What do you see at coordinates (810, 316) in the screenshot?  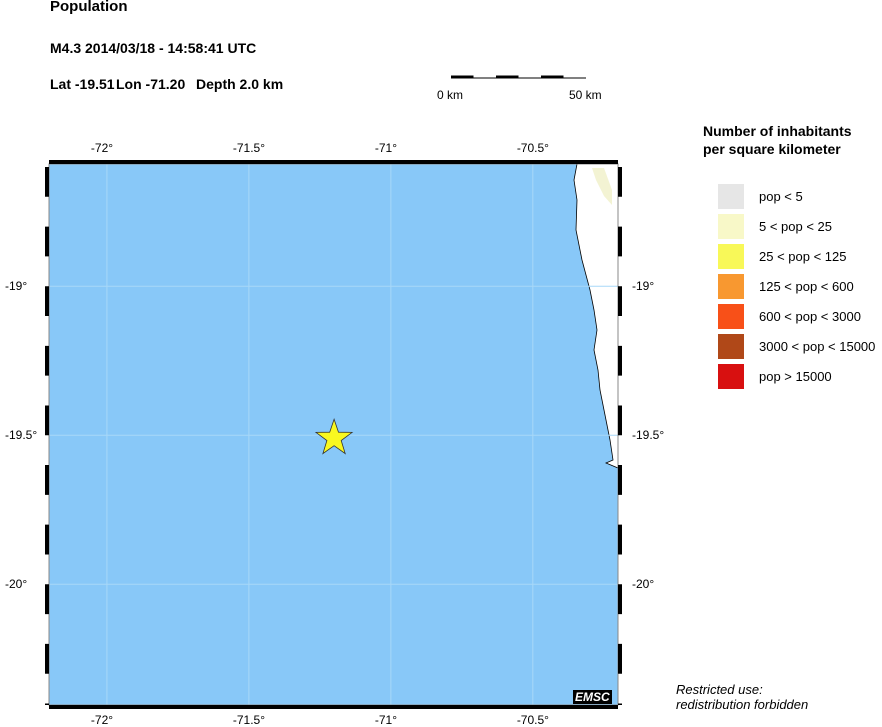 I see `legend-label: 600 < pop < 3000` at bounding box center [810, 316].